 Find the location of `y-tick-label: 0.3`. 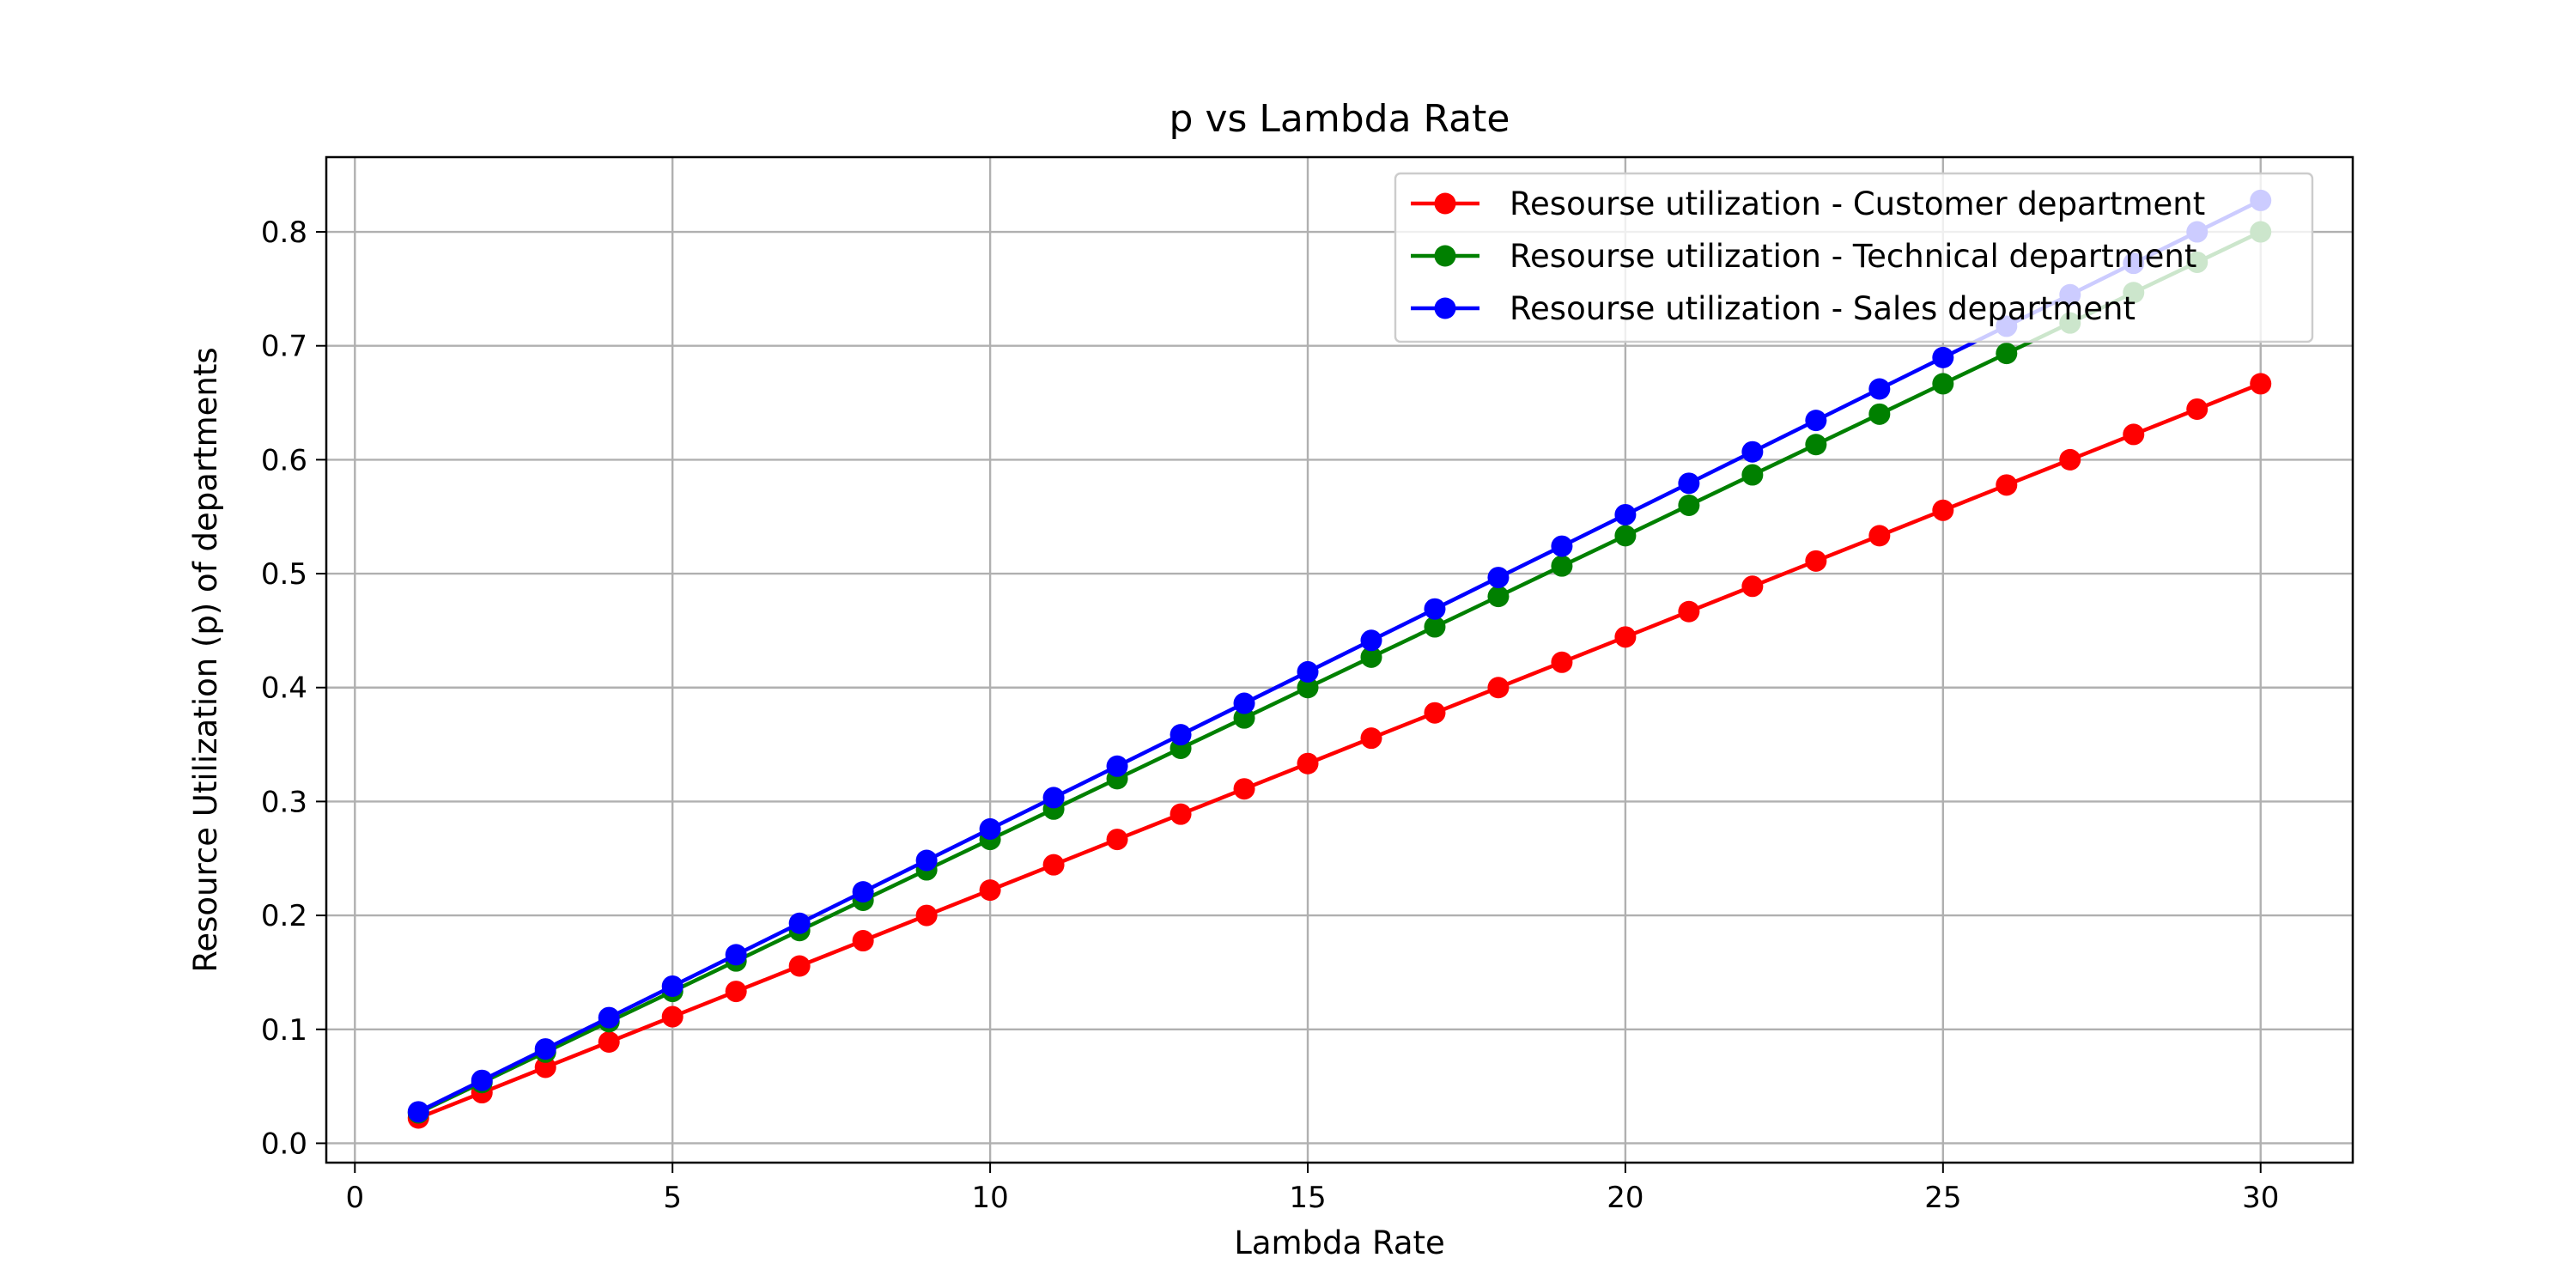

y-tick-label: 0.3 is located at coordinates (284, 802).